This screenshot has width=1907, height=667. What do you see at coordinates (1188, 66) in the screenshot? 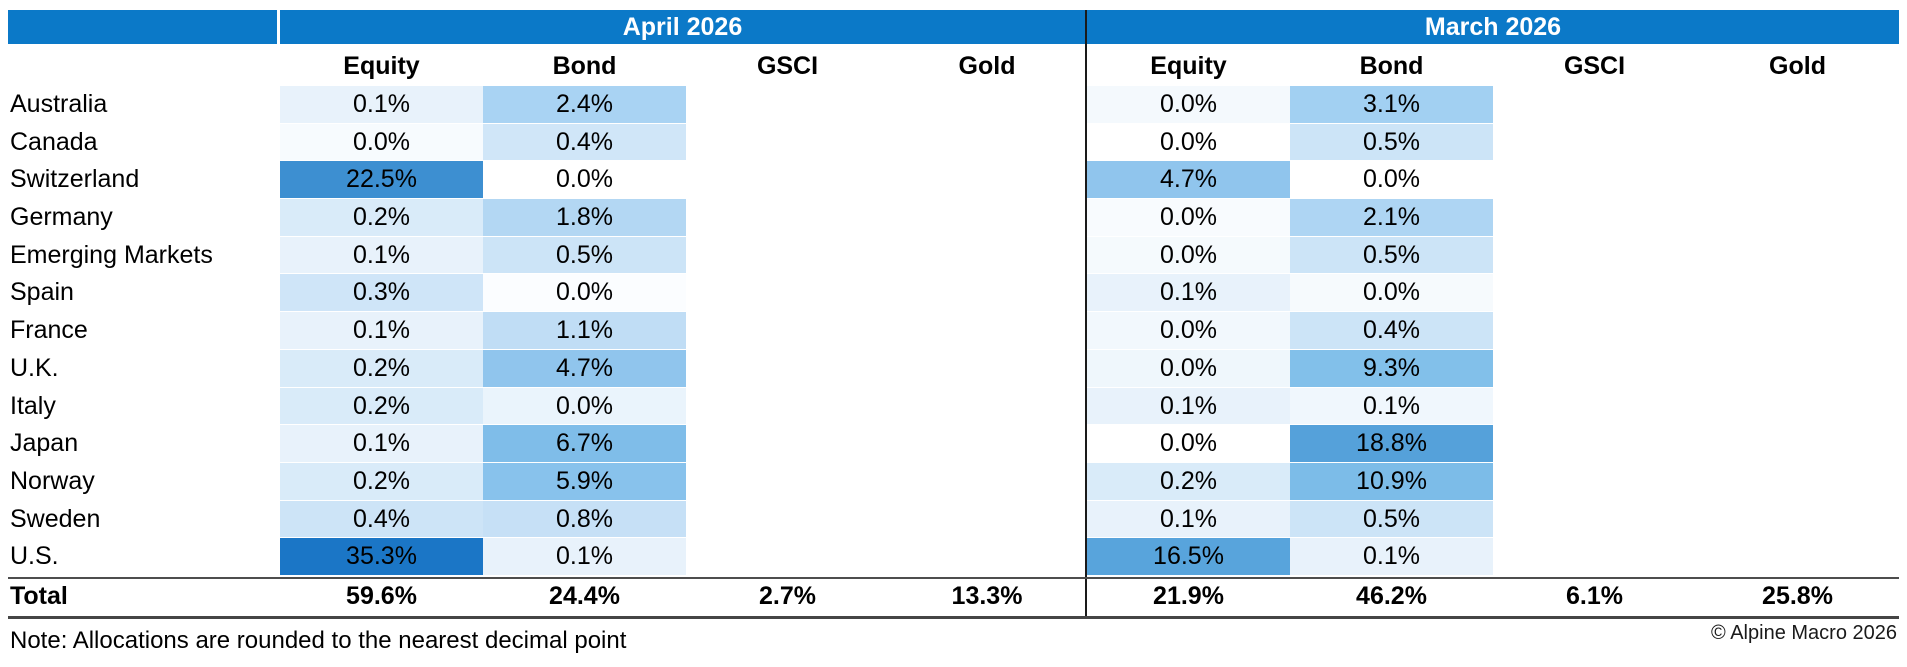
I see `march-equity-header: Equity` at bounding box center [1188, 66].